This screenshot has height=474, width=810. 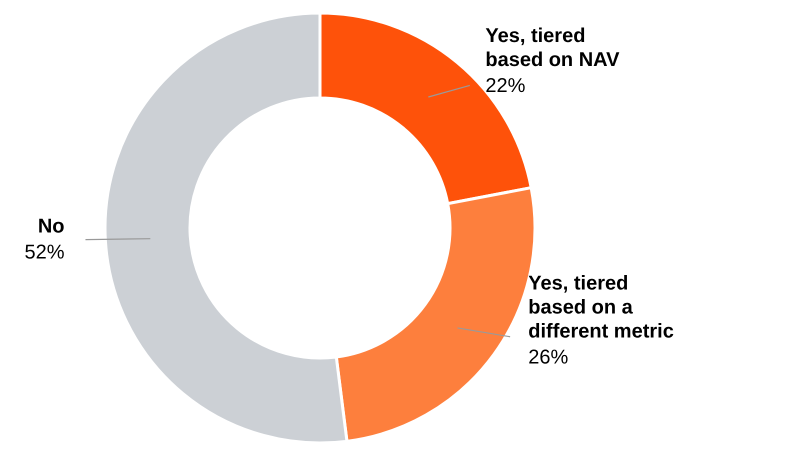 I want to click on data-label: 52%, so click(x=44, y=253).